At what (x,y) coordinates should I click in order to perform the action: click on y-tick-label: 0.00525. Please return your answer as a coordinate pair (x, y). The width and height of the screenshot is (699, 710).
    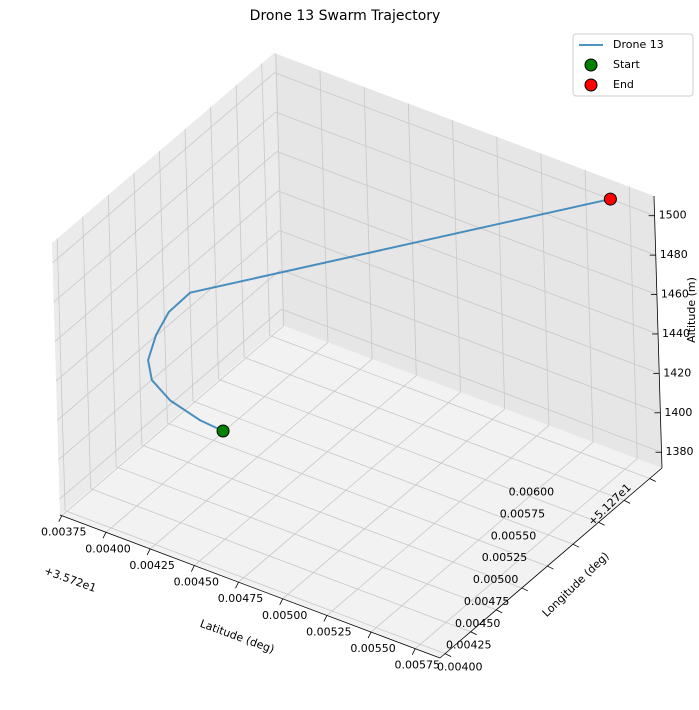
    Looking at the image, I should click on (505, 557).